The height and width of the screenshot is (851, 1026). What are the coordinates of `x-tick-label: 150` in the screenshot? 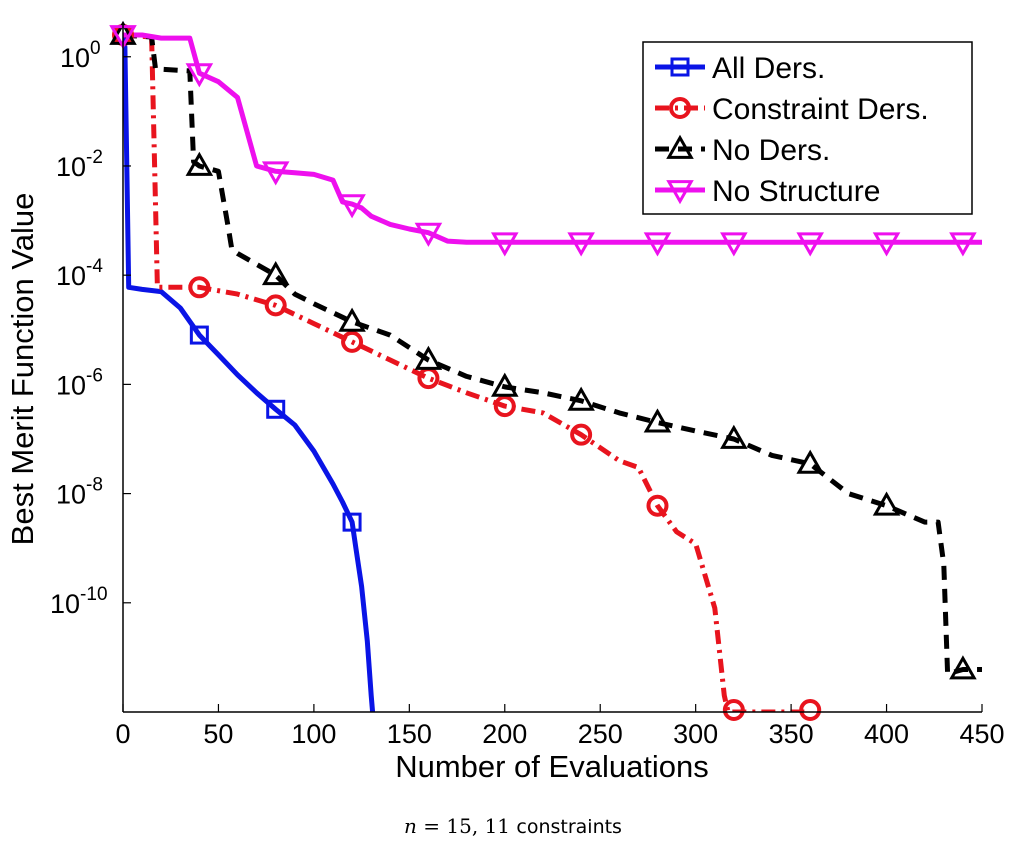 It's located at (409, 734).